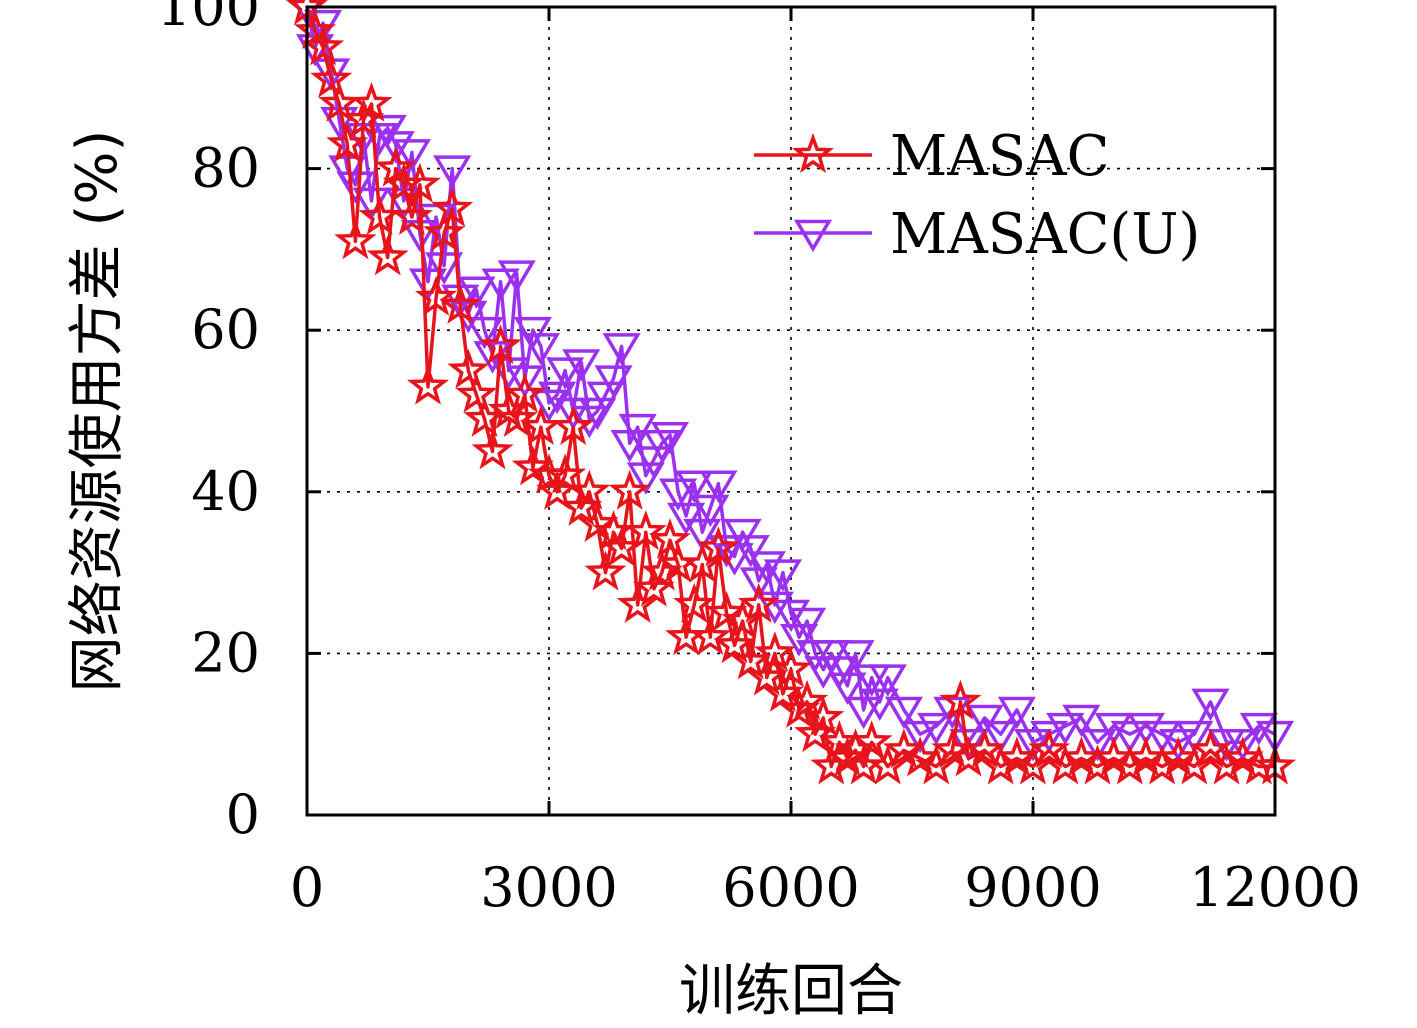  What do you see at coordinates (813, 152) in the screenshot?
I see `legend-marker` at bounding box center [813, 152].